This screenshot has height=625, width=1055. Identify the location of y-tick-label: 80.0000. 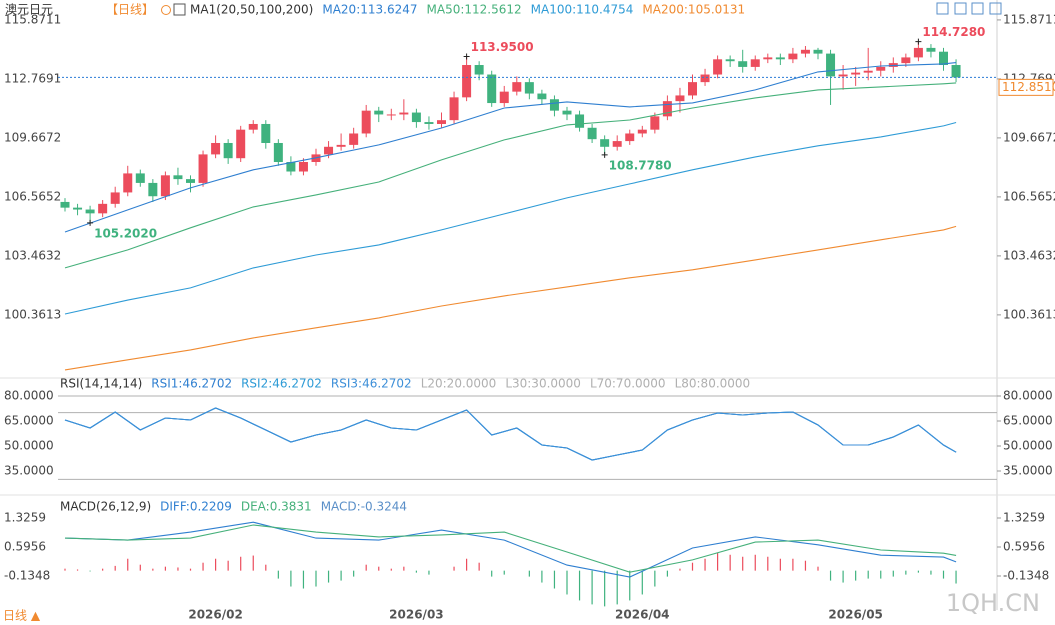
(29, 396).